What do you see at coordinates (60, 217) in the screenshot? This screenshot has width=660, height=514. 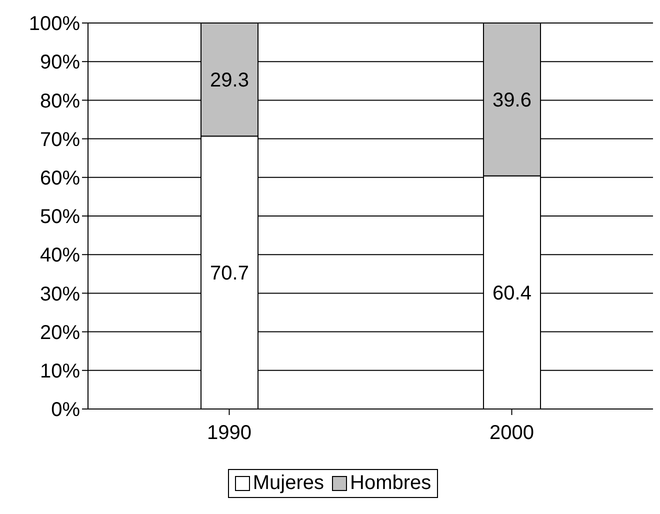 I see `y-tick-label: 50%` at bounding box center [60, 217].